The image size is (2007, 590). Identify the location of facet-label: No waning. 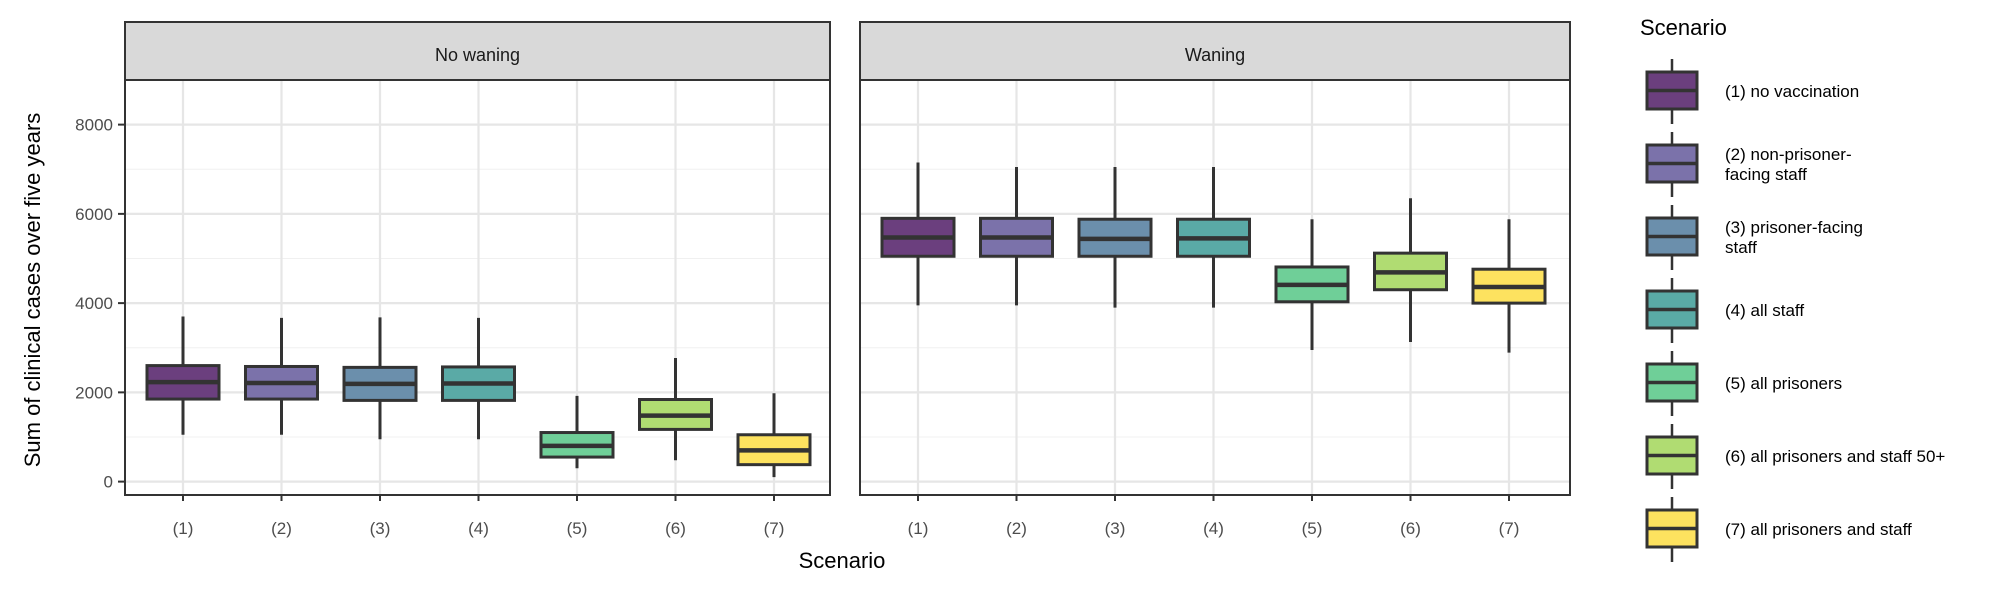
(477, 55).